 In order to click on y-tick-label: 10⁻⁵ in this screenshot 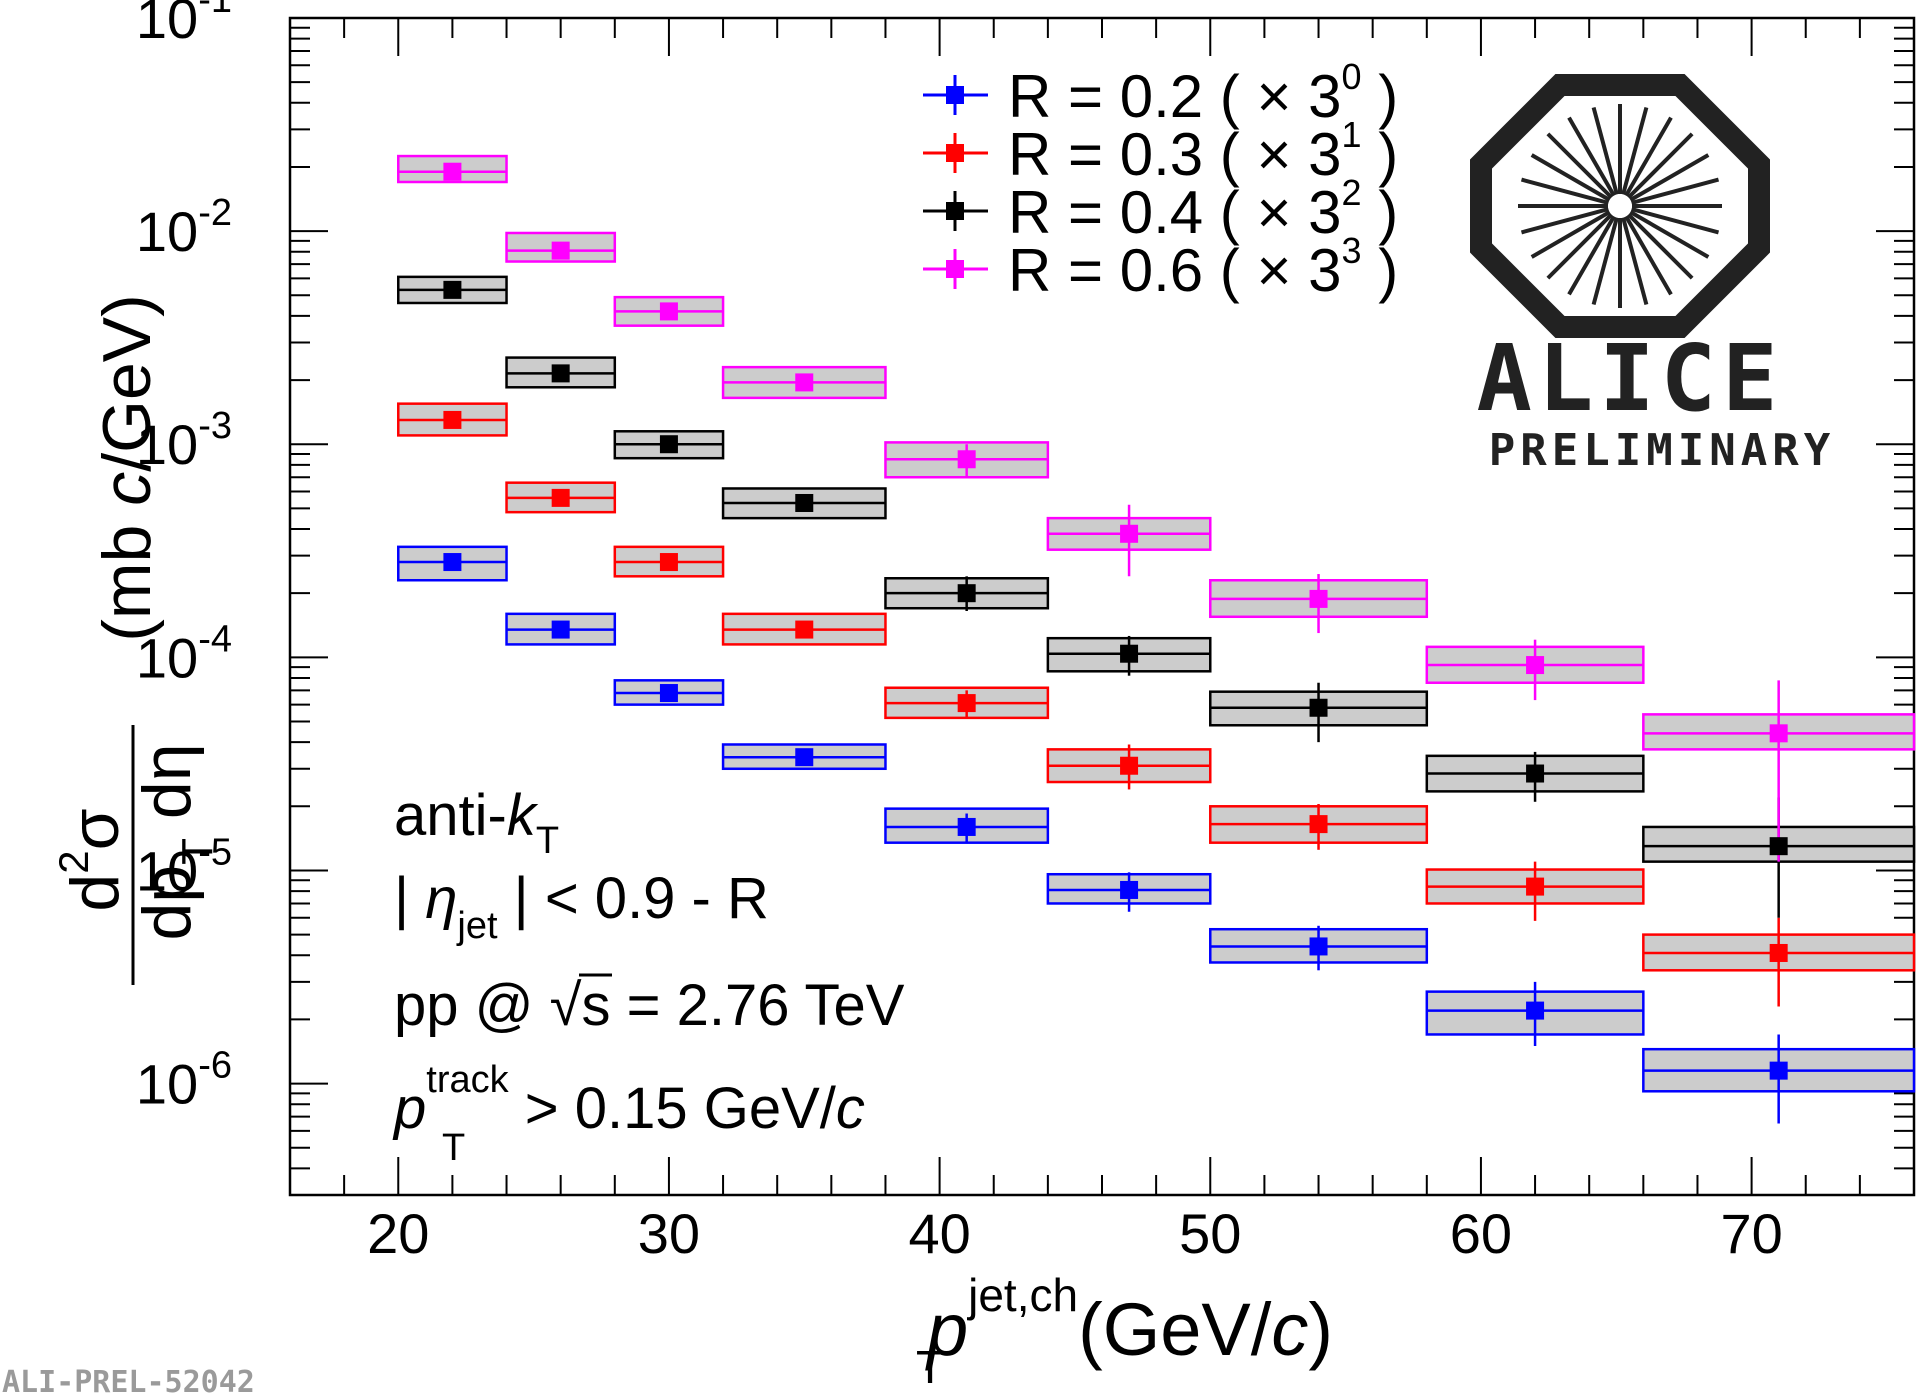, I will do `click(184, 866)`.